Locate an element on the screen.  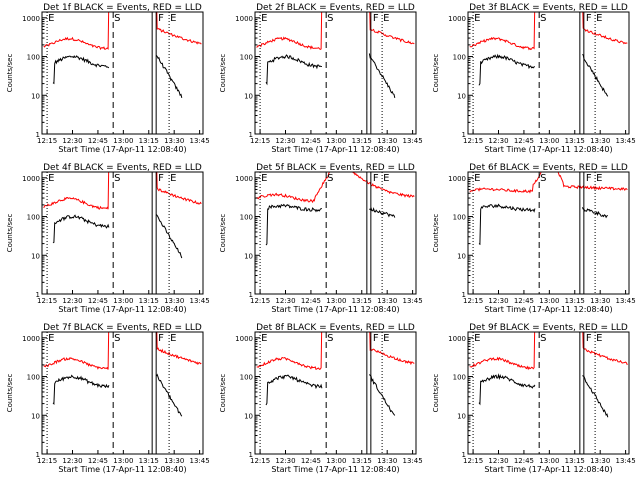
panel-title: Det 6f BLACK = Events, RED = LLD is located at coordinates (548, 168).